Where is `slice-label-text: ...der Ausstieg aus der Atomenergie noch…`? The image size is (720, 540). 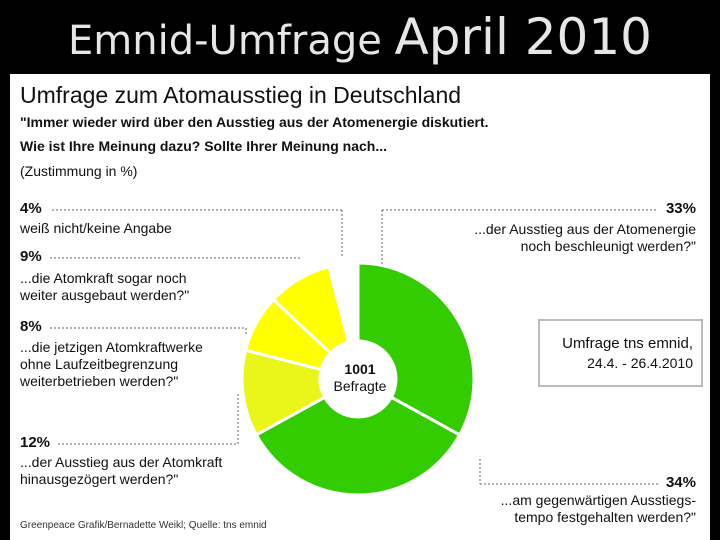
slice-label-text: ...der Ausstieg aus der Atomenergie noch… is located at coordinates (585, 237).